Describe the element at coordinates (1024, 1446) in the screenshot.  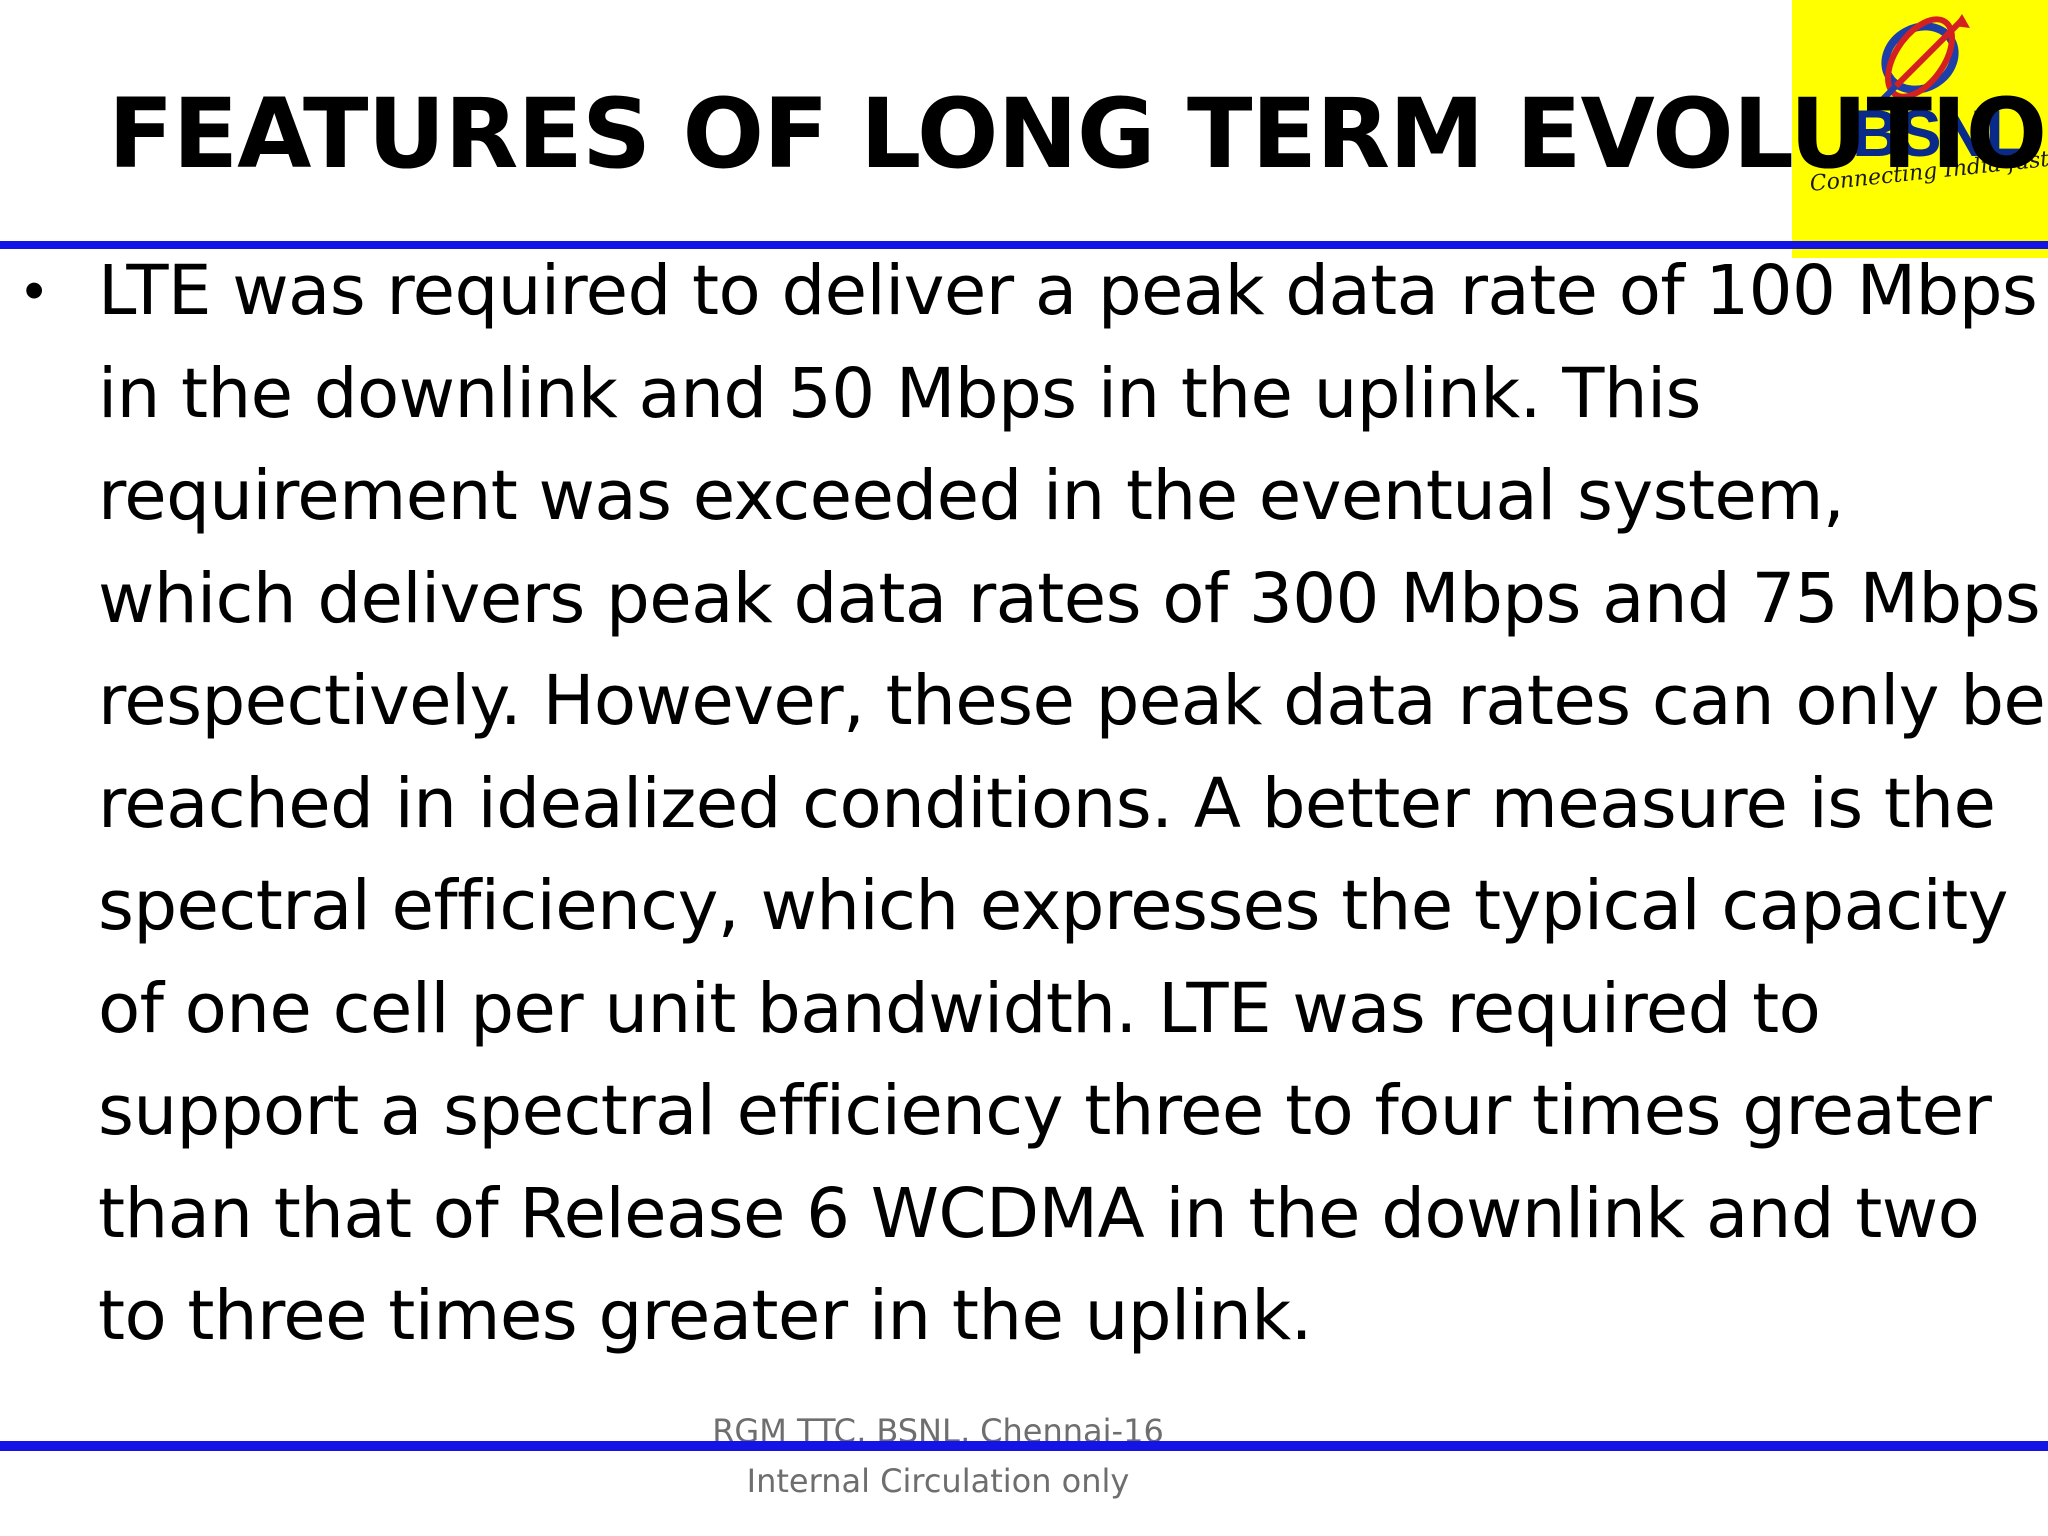
I see `footer-divider` at that location.